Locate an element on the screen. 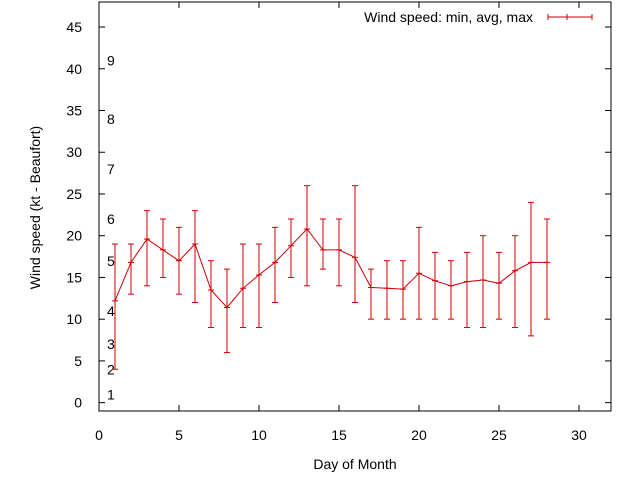 This screenshot has height=480, width=640. x-axis-title: Day of Month is located at coordinates (354, 464).